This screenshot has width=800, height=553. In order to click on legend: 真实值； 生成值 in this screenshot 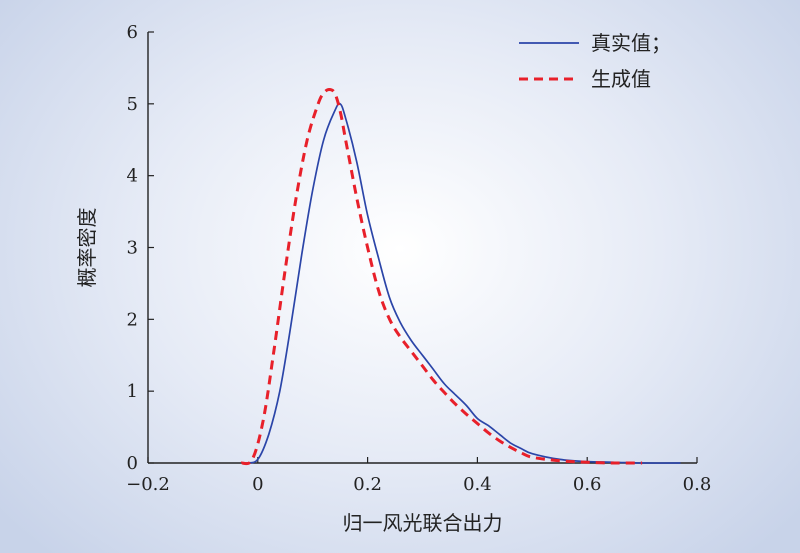, I will do `click(595, 61)`.